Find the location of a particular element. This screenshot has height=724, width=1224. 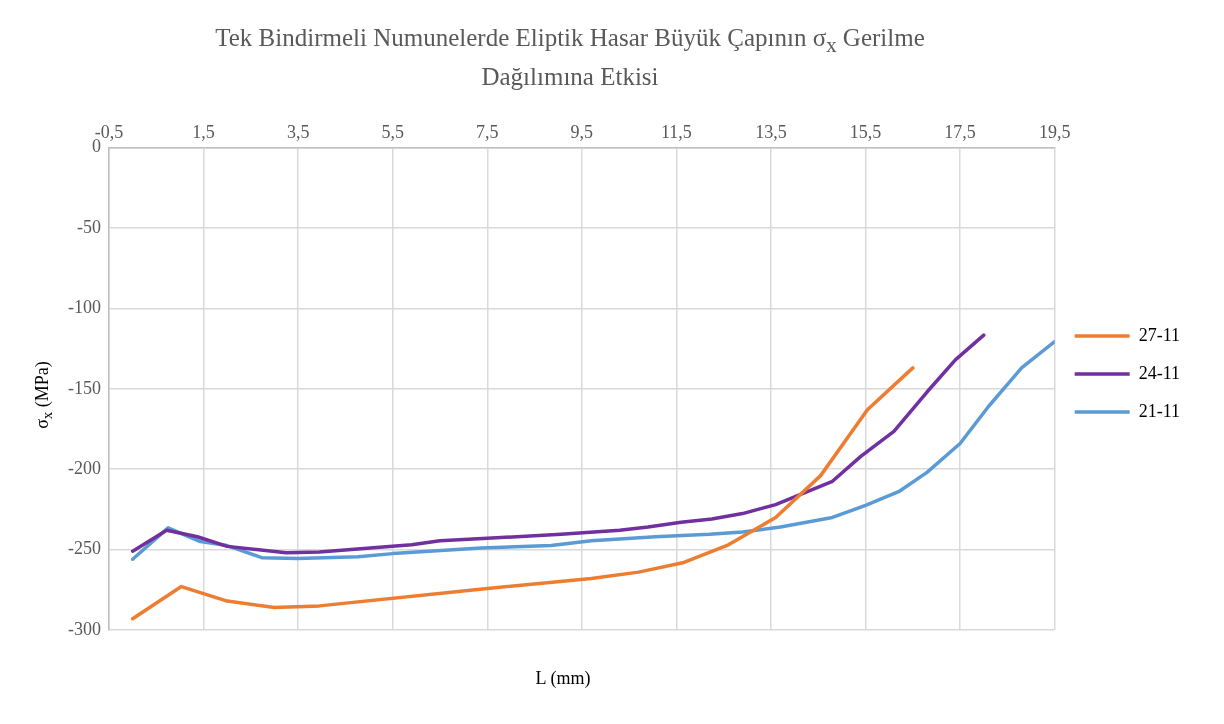

legend-label: 21-11 is located at coordinates (1159, 410).